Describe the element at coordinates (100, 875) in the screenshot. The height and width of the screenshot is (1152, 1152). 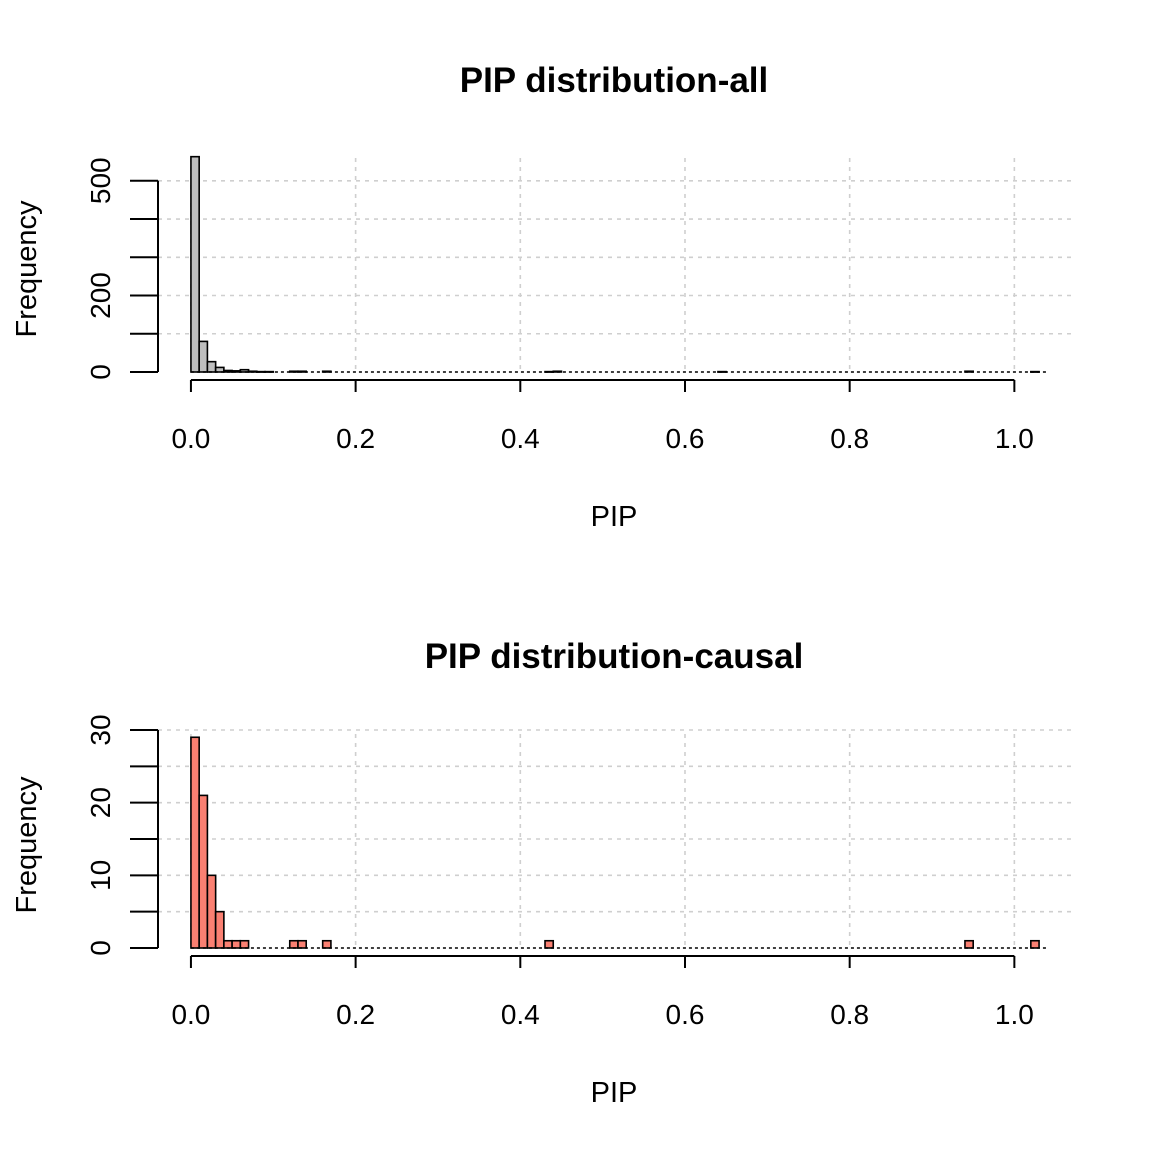
I see `y-tick-label: 10` at that location.